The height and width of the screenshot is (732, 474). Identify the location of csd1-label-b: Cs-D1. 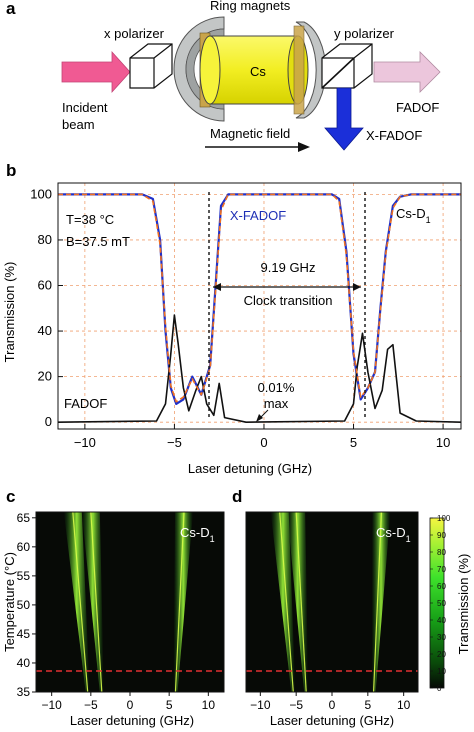
(413, 215).